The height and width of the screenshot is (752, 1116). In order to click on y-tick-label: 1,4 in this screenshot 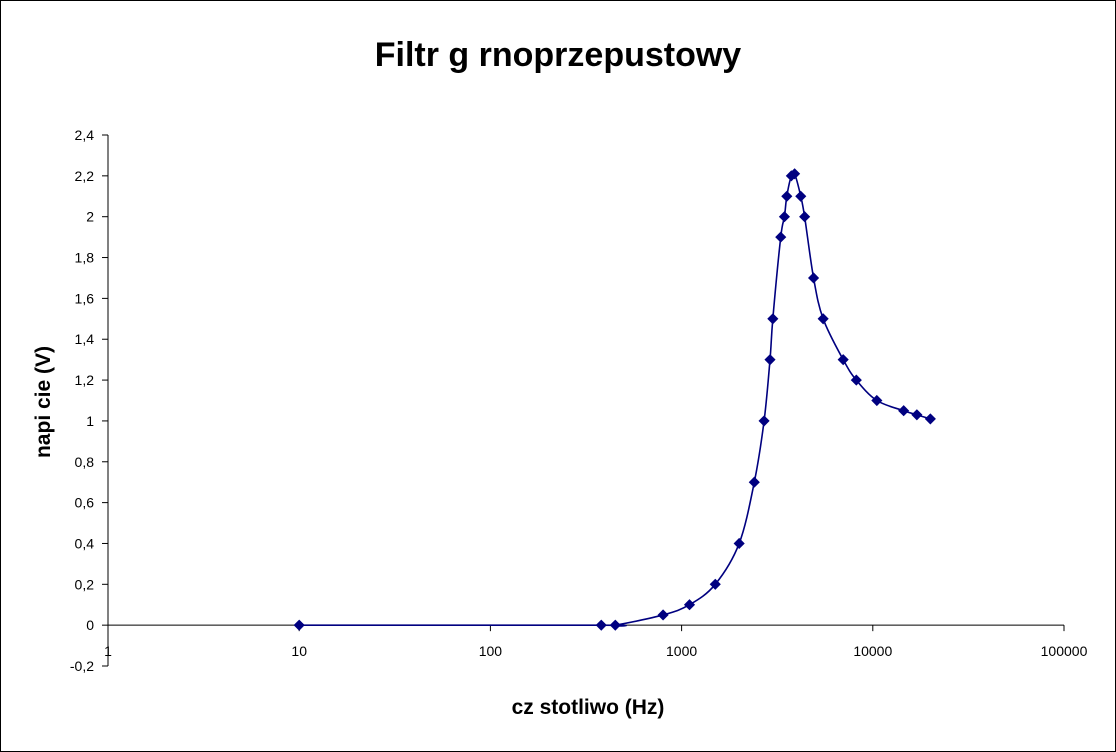, I will do `click(85, 339)`.